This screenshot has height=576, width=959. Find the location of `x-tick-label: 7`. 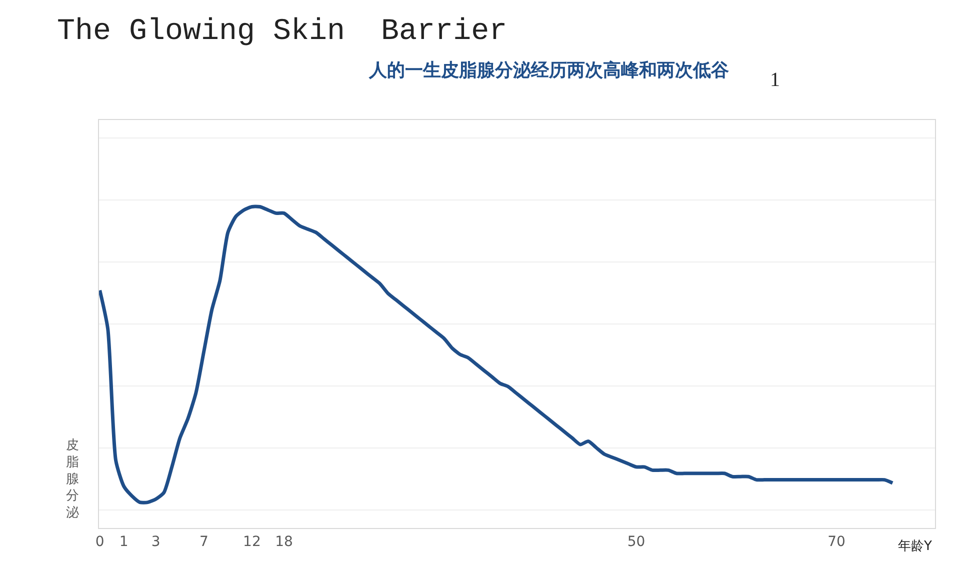

x-tick-label: 7 is located at coordinates (203, 542).